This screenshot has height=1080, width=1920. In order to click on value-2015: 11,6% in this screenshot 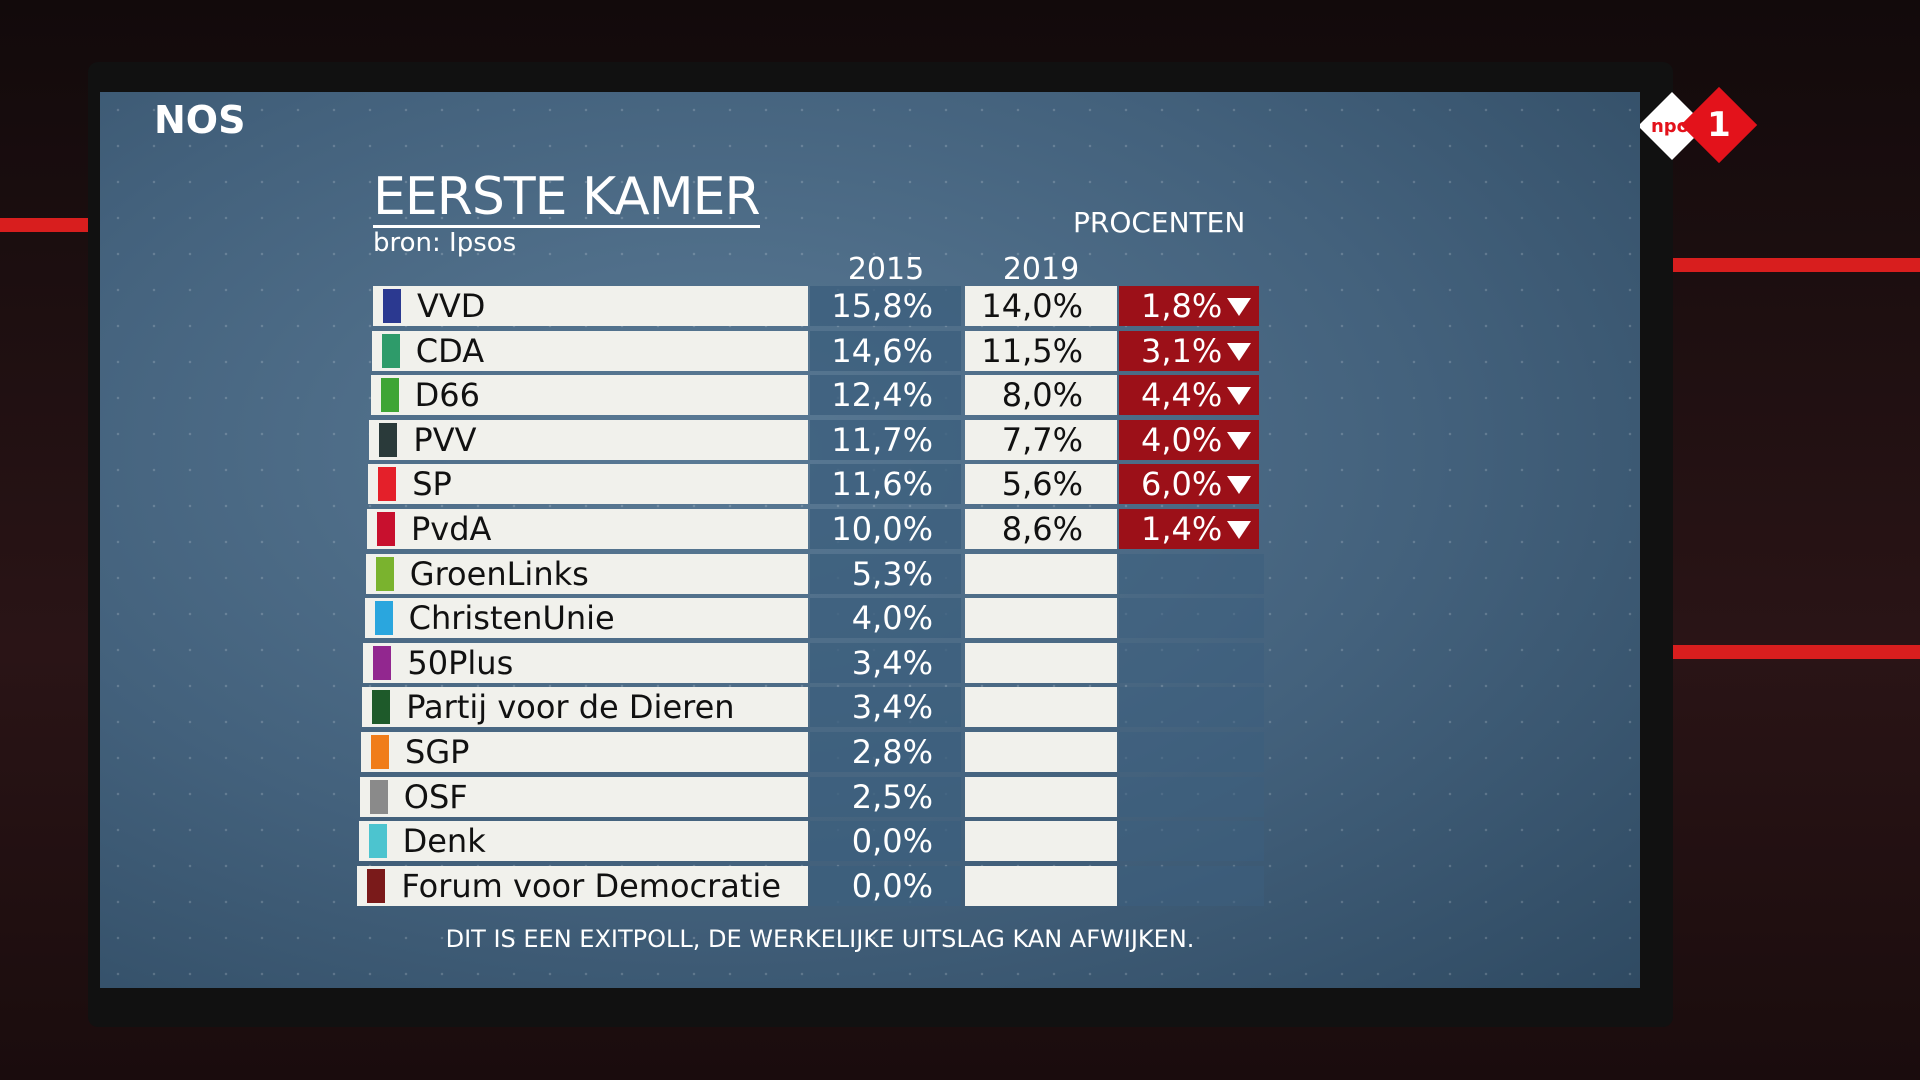, I will do `click(885, 484)`.